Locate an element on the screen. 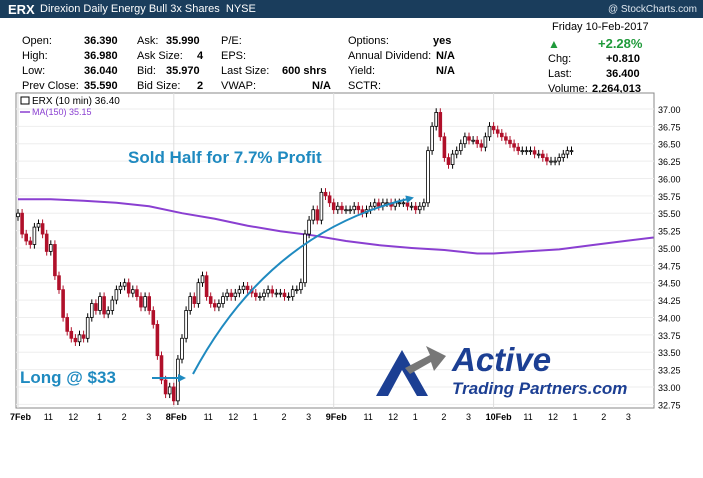  bid-size-value: 2 is located at coordinates (200, 86).